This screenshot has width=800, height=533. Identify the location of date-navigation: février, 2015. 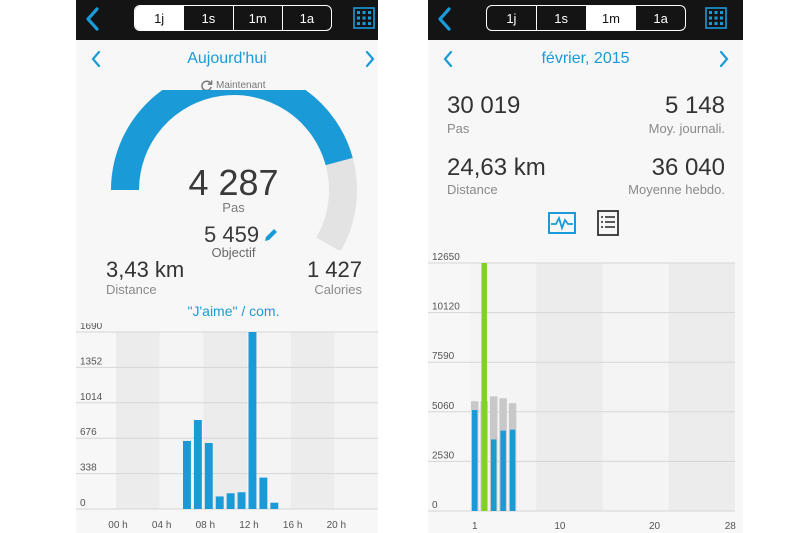
(585, 59).